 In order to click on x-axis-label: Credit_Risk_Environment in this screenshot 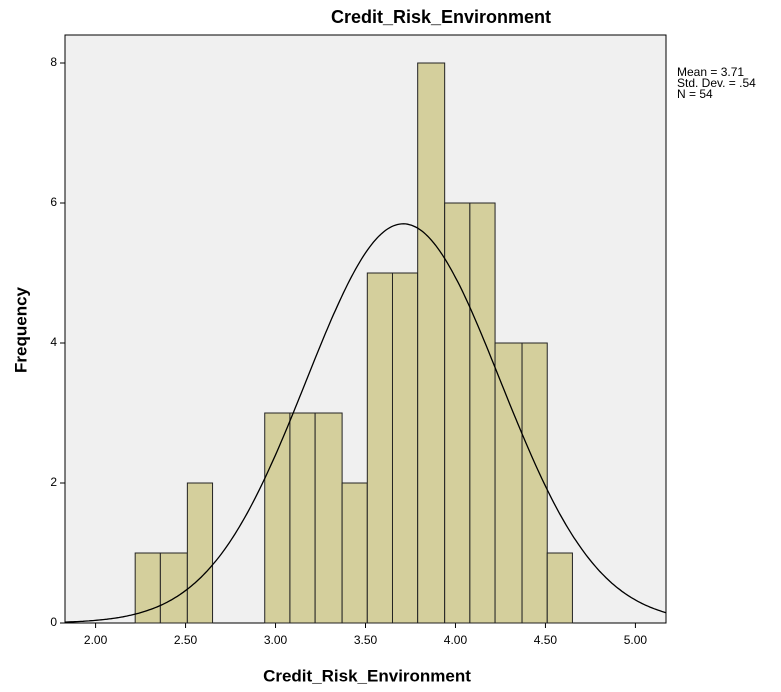, I will do `click(367, 675)`.